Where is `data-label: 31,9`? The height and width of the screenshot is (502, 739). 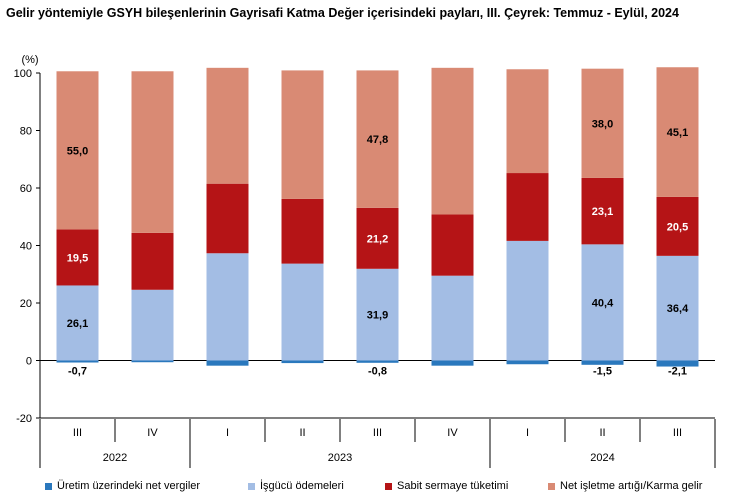 data-label: 31,9 is located at coordinates (377, 316).